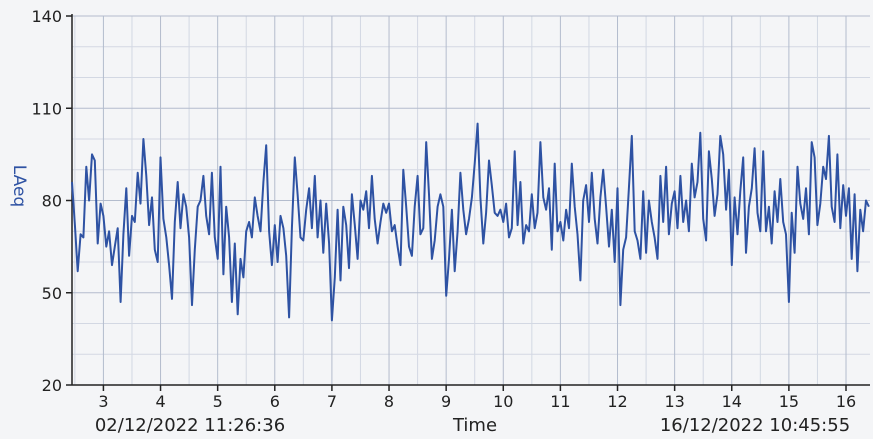  What do you see at coordinates (52, 293) in the screenshot?
I see `y-tick-label: 50` at bounding box center [52, 293].